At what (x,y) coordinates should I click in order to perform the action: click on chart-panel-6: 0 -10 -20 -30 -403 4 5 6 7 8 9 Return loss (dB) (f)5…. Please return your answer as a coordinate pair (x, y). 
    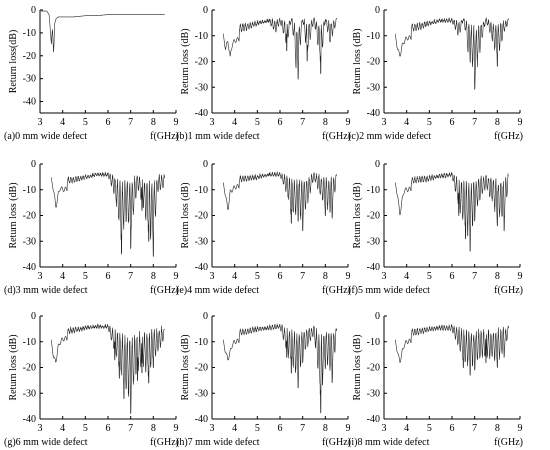
    Looking at the image, I should click on (435, 227).